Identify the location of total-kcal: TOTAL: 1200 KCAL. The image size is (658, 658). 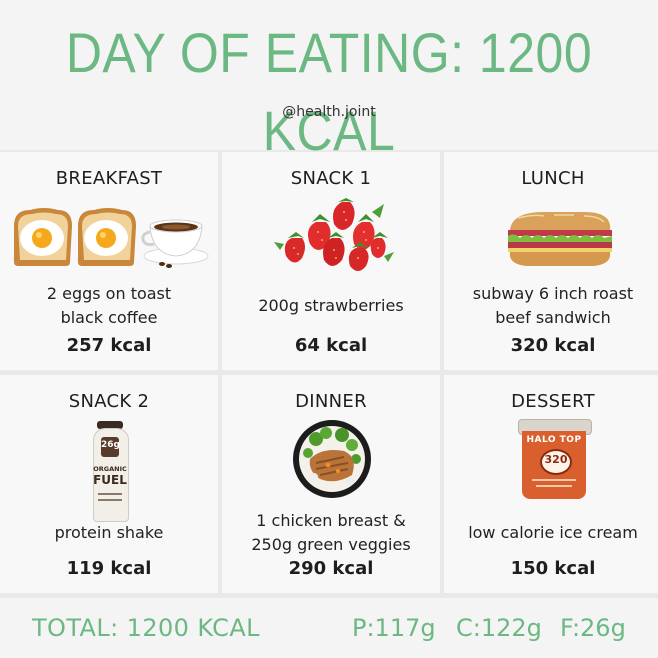
(146, 628).